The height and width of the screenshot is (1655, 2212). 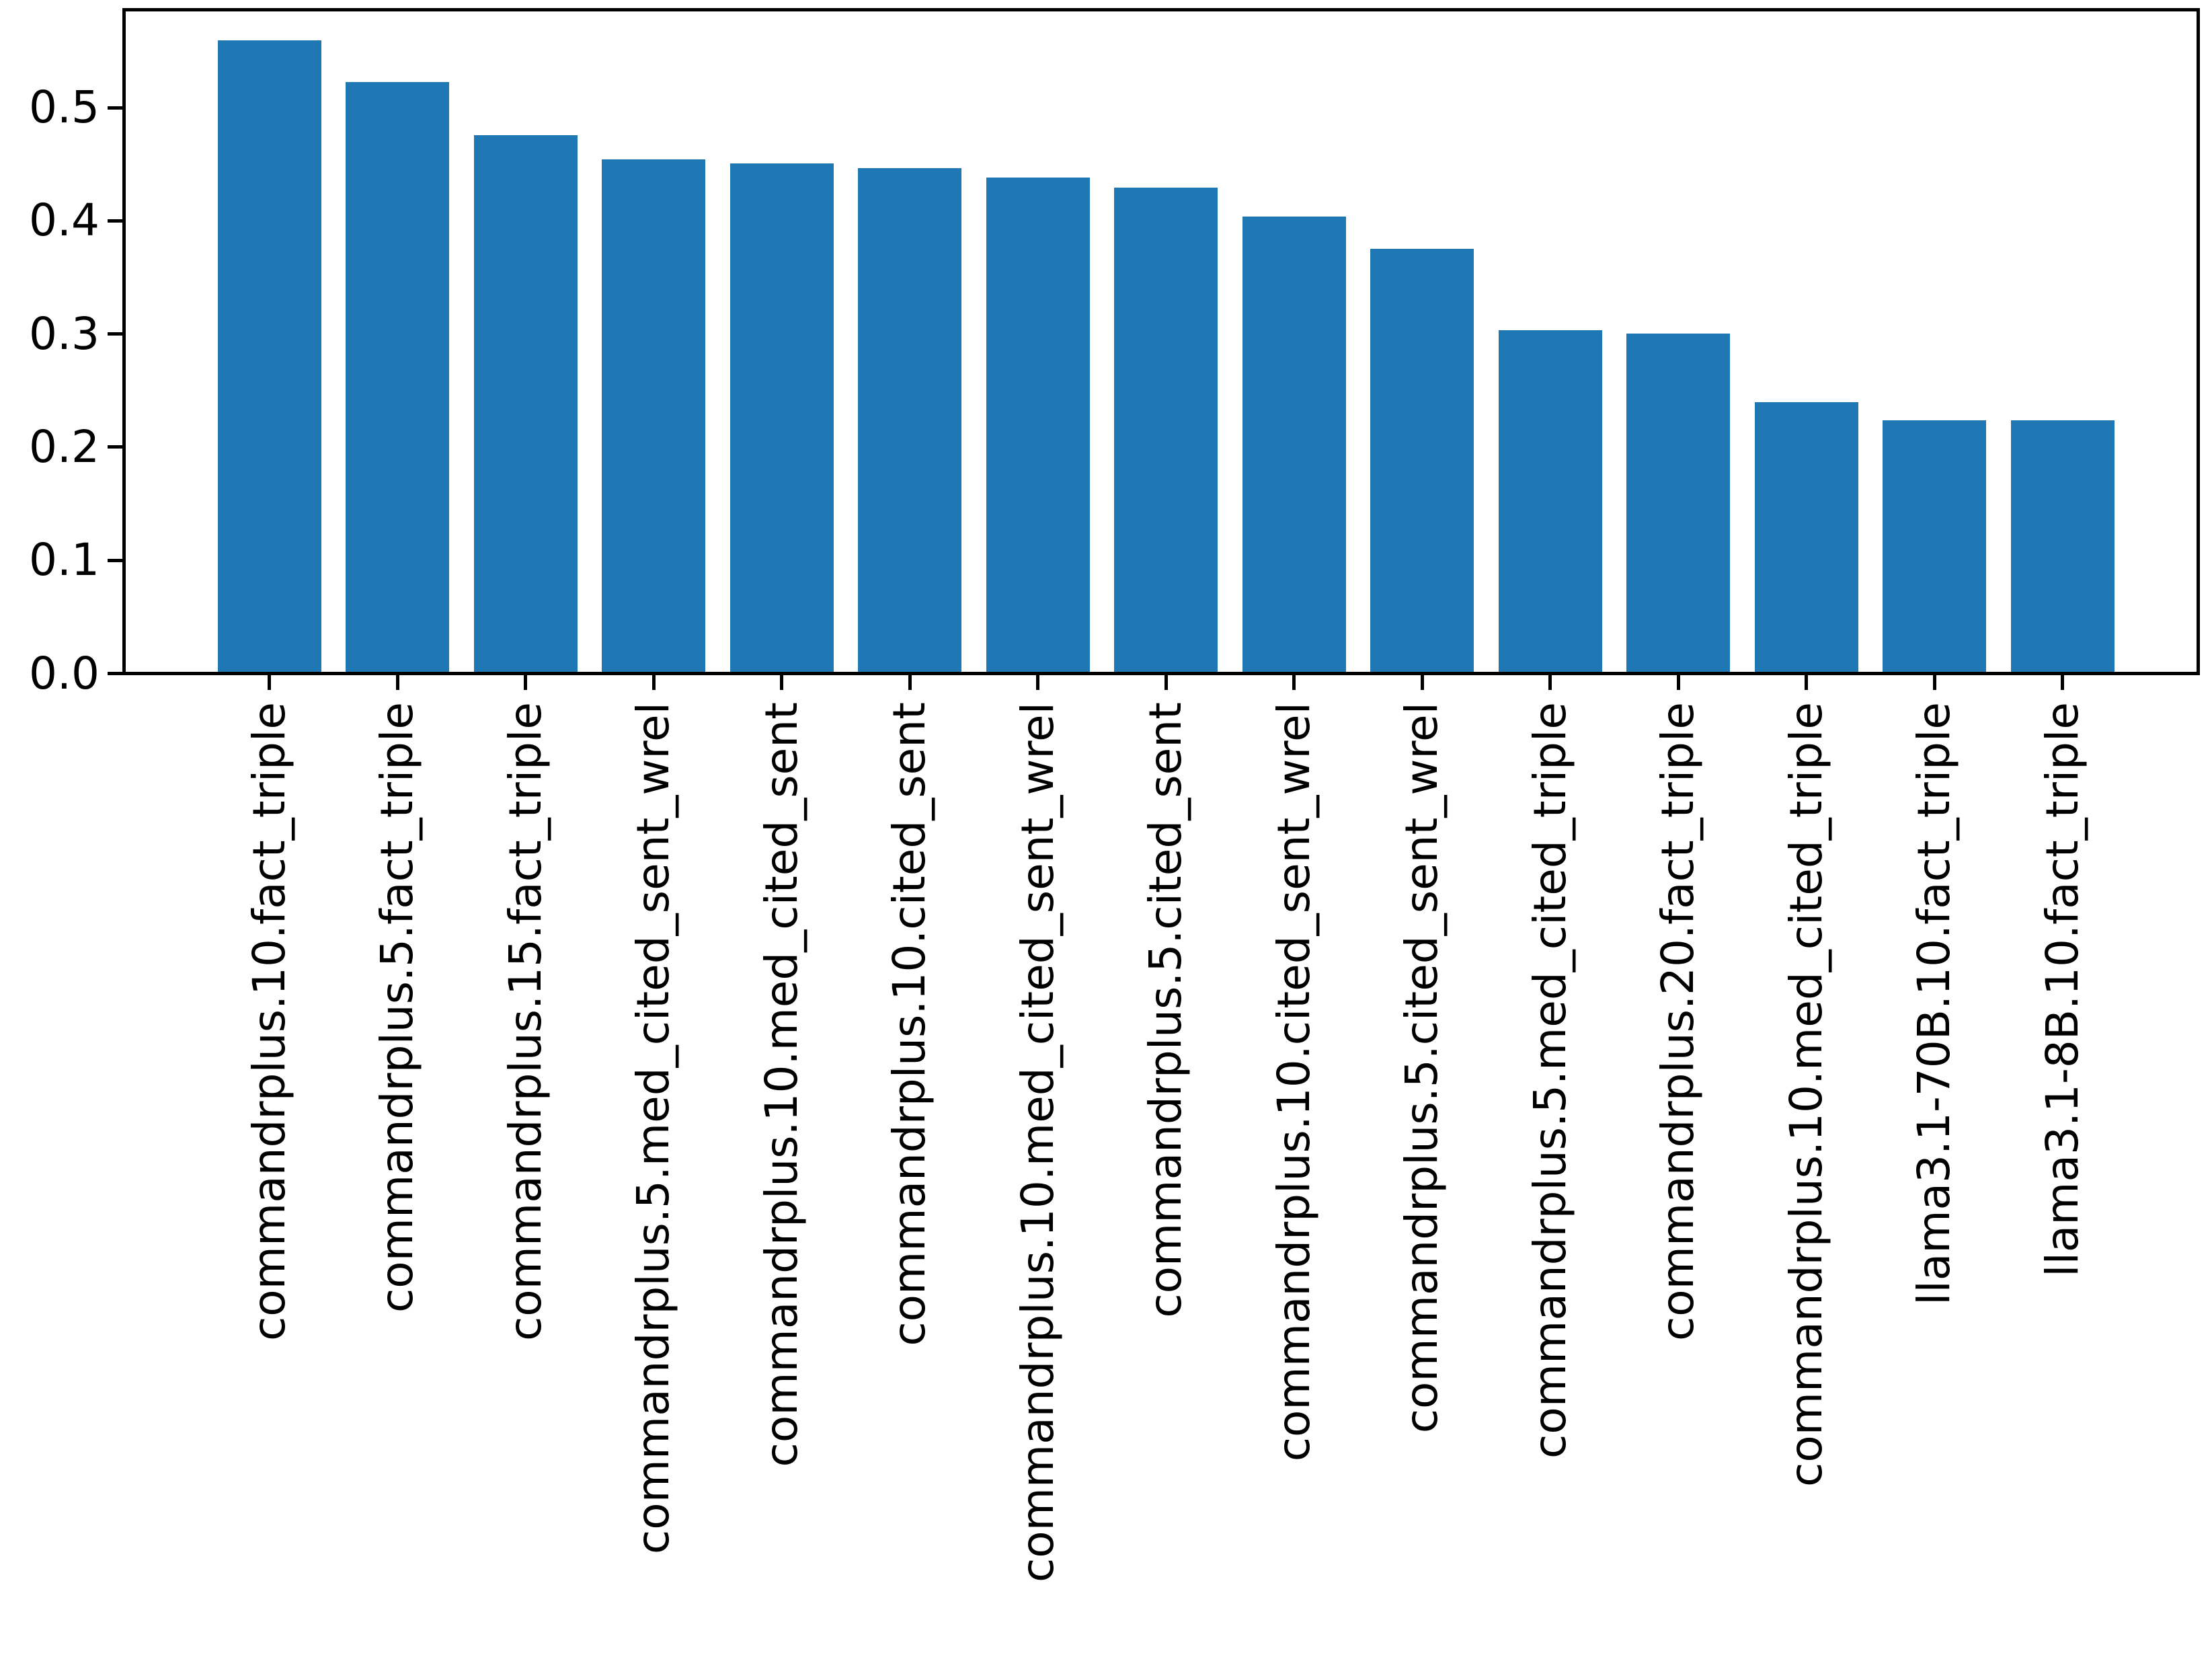 I want to click on y-tick-label: 0.1, so click(x=64, y=560).